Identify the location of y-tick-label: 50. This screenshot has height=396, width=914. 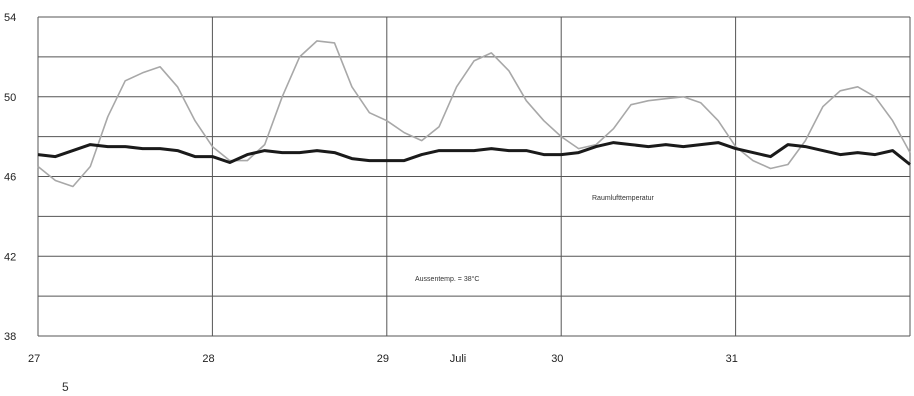
(10, 98).